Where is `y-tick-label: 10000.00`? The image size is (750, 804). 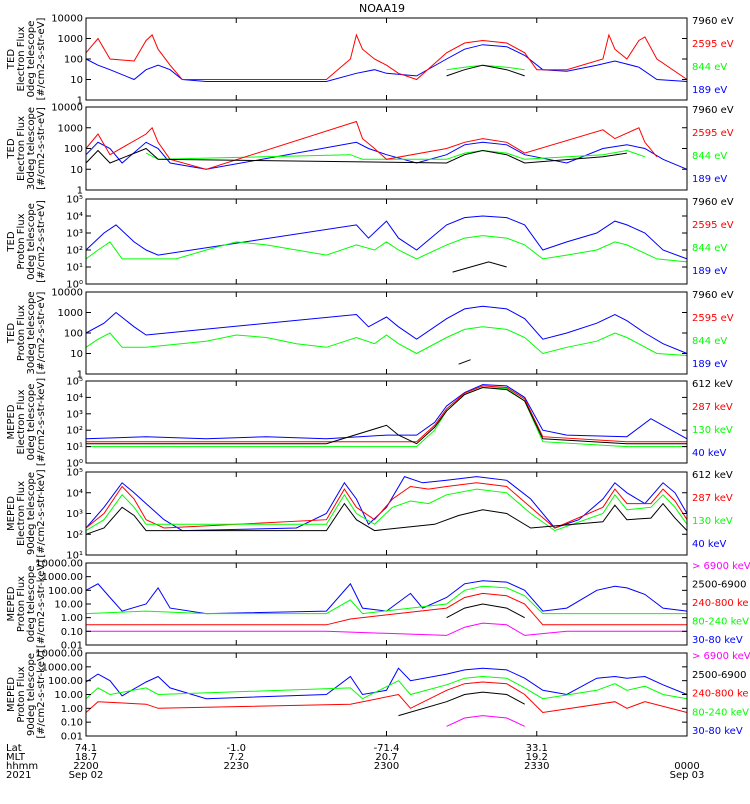 y-tick-label: 10000.00 is located at coordinates (59, 654).